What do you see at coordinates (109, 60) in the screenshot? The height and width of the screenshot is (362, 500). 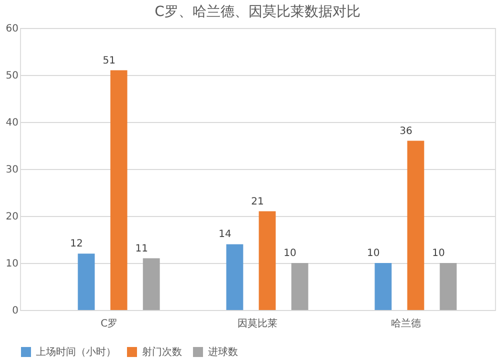 I see `data-label: 51` at bounding box center [109, 60].